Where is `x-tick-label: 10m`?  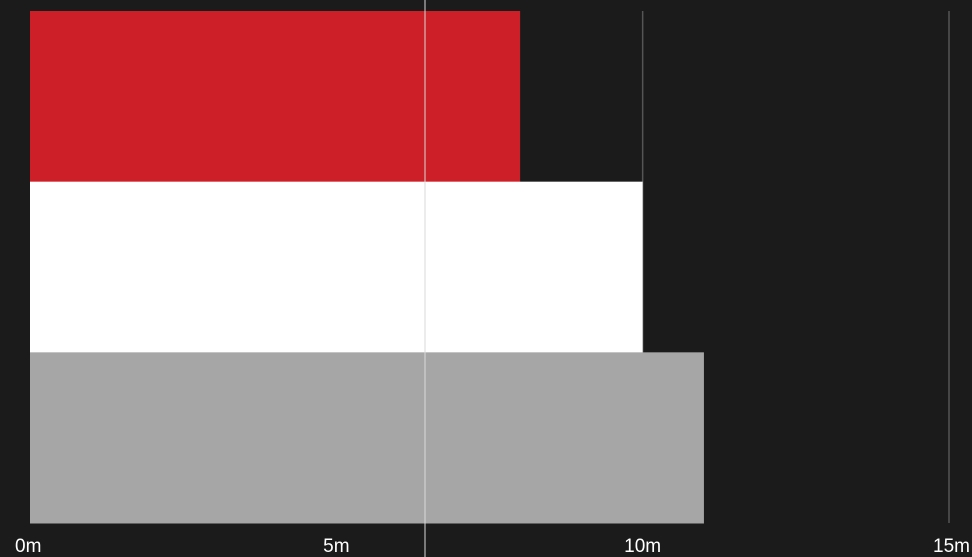 x-tick-label: 10m is located at coordinates (642, 546).